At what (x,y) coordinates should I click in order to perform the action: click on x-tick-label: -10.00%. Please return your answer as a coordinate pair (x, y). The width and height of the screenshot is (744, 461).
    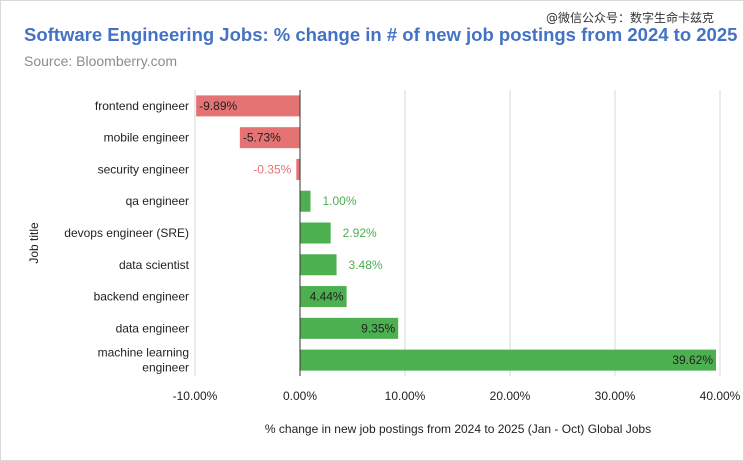
    Looking at the image, I should click on (195, 396).